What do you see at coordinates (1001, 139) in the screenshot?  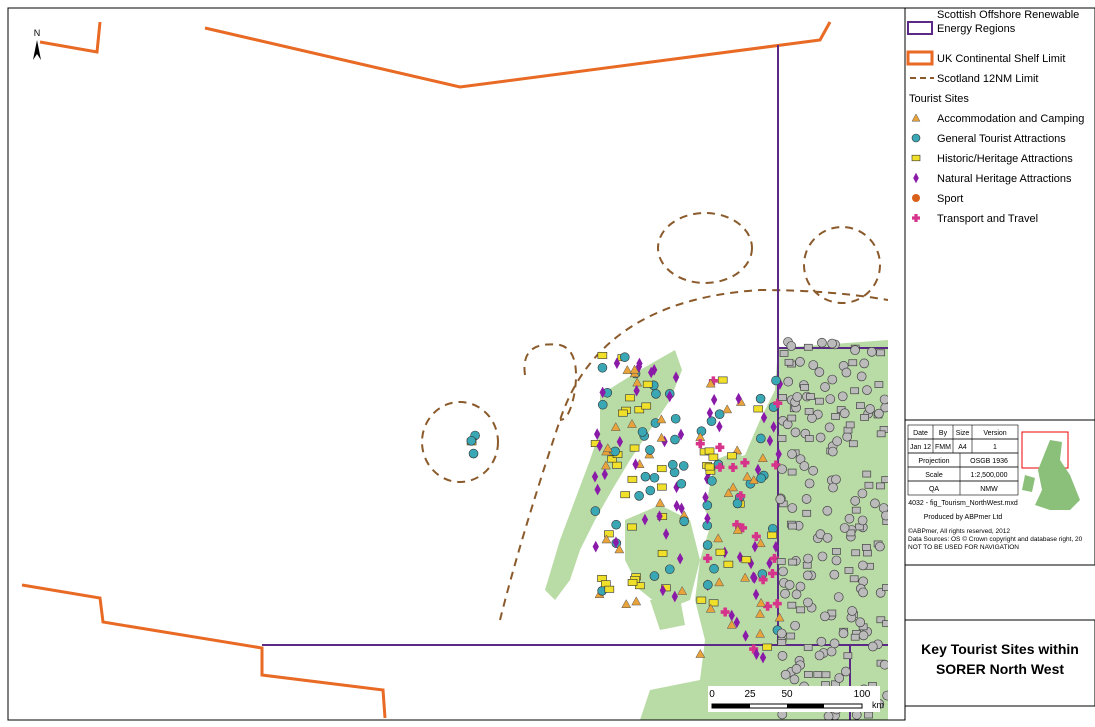 I see `legend-label: General Tourist Attractions` at bounding box center [1001, 139].